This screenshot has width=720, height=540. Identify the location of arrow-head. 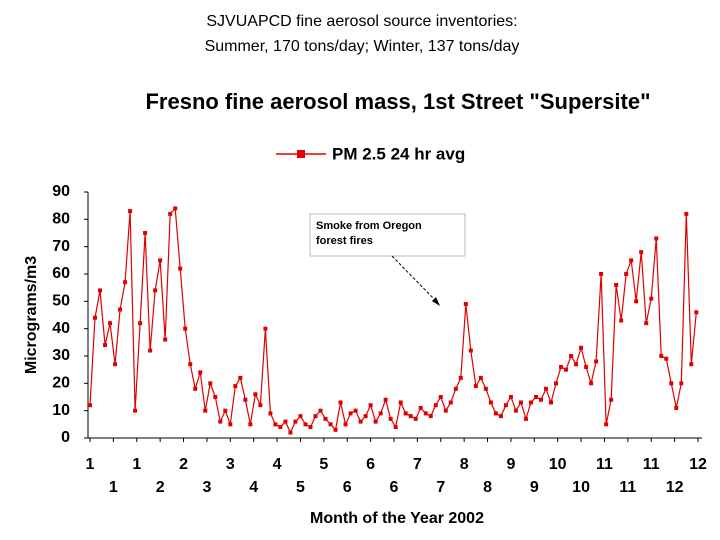
(436, 301).